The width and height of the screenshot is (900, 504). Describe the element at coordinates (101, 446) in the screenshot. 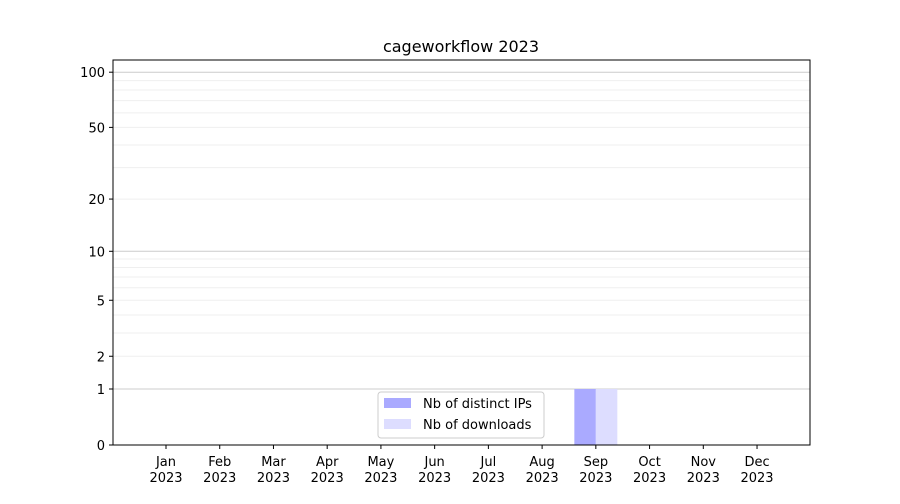

I see `y-tick-label: 0` at that location.